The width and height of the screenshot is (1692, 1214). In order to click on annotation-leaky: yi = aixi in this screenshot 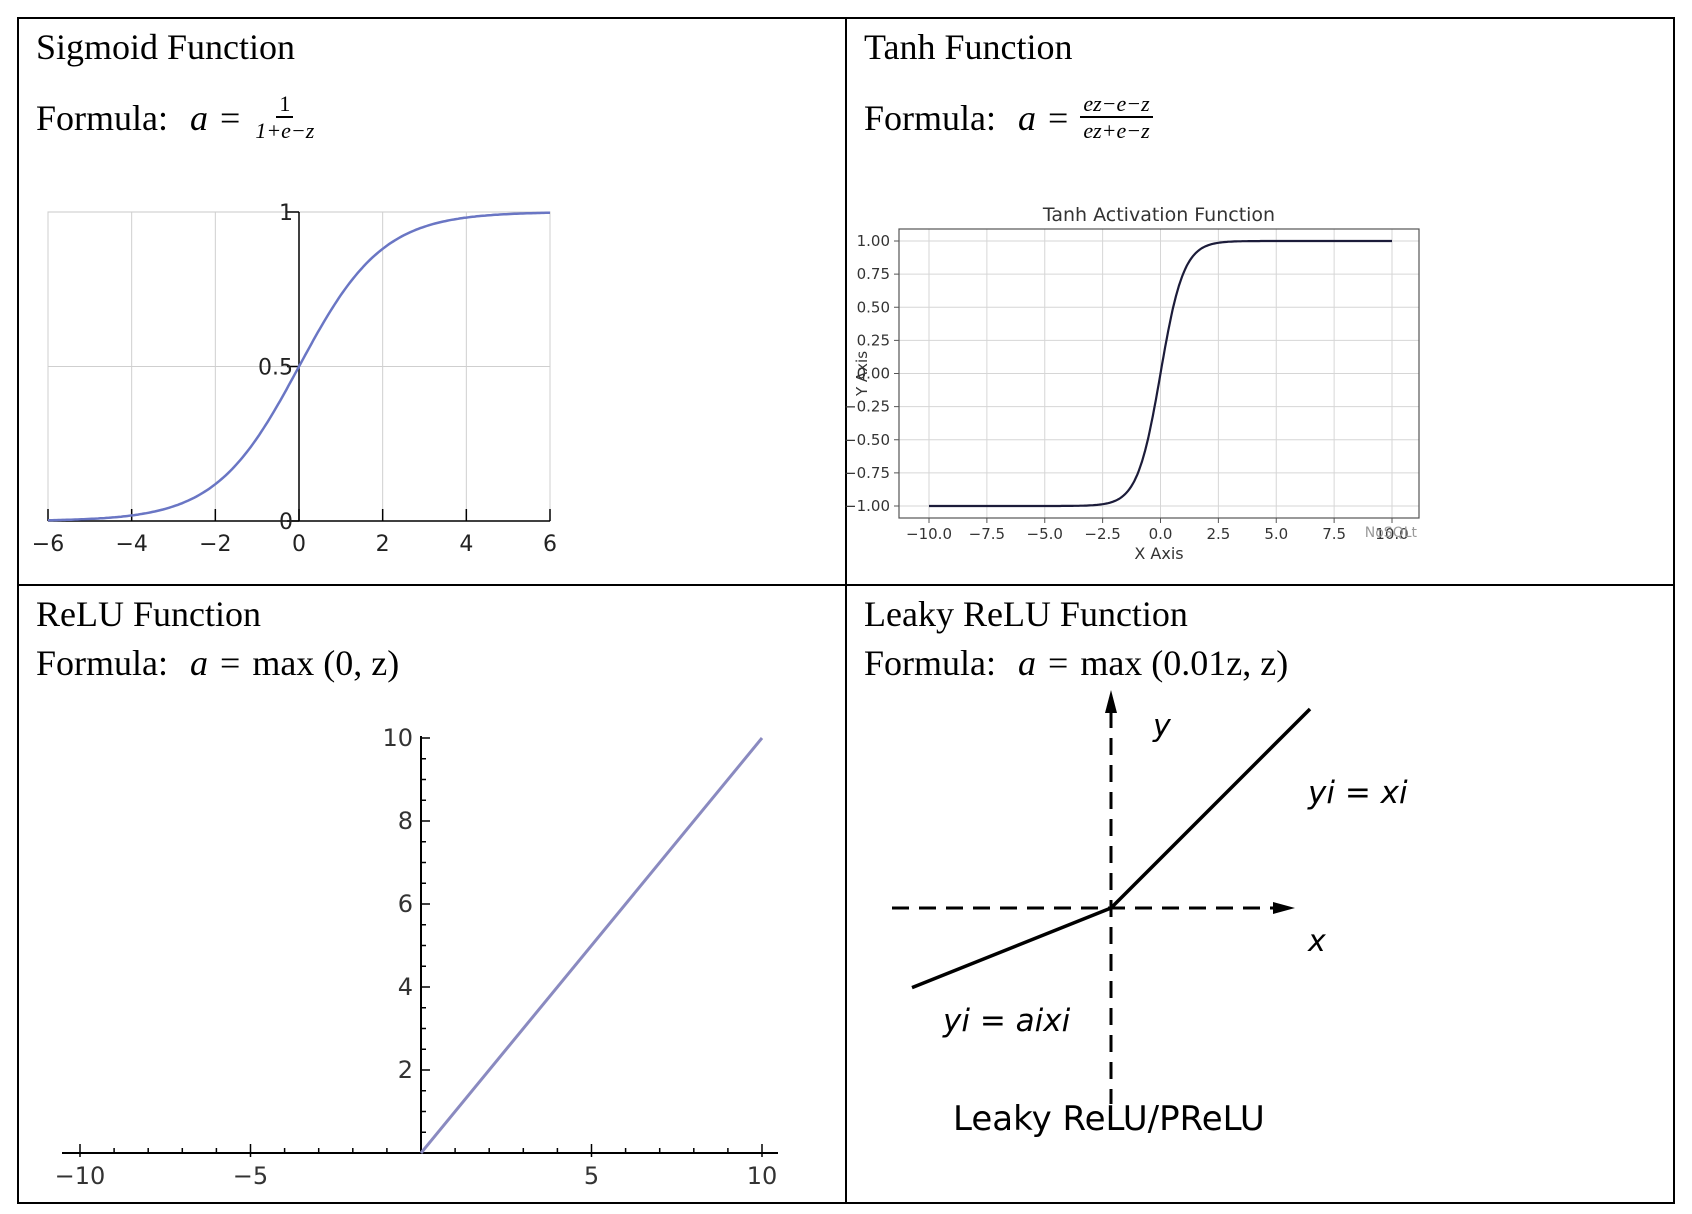, I will do `click(1006, 1021)`.